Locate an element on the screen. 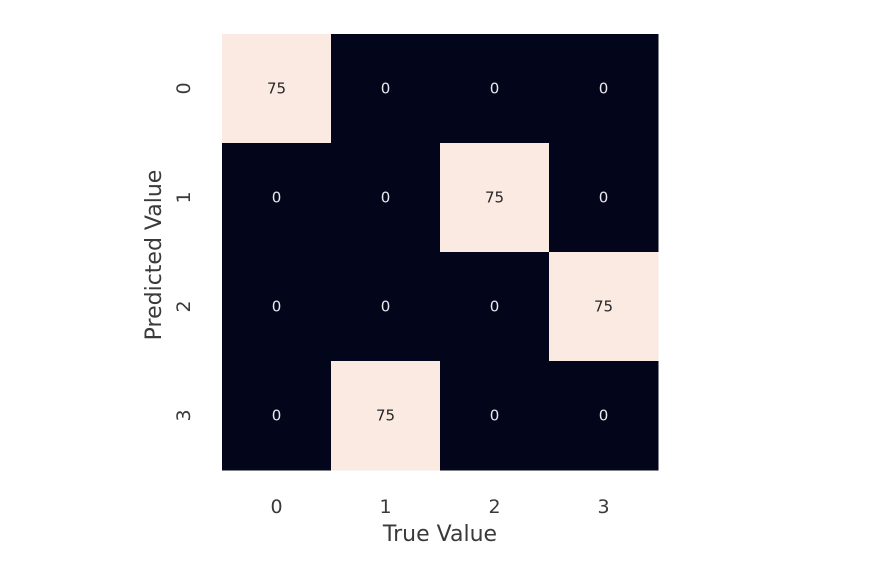 Image resolution: width=870 pixels, height=564 pixels. y-tick-label-3: 3 is located at coordinates (184, 415).